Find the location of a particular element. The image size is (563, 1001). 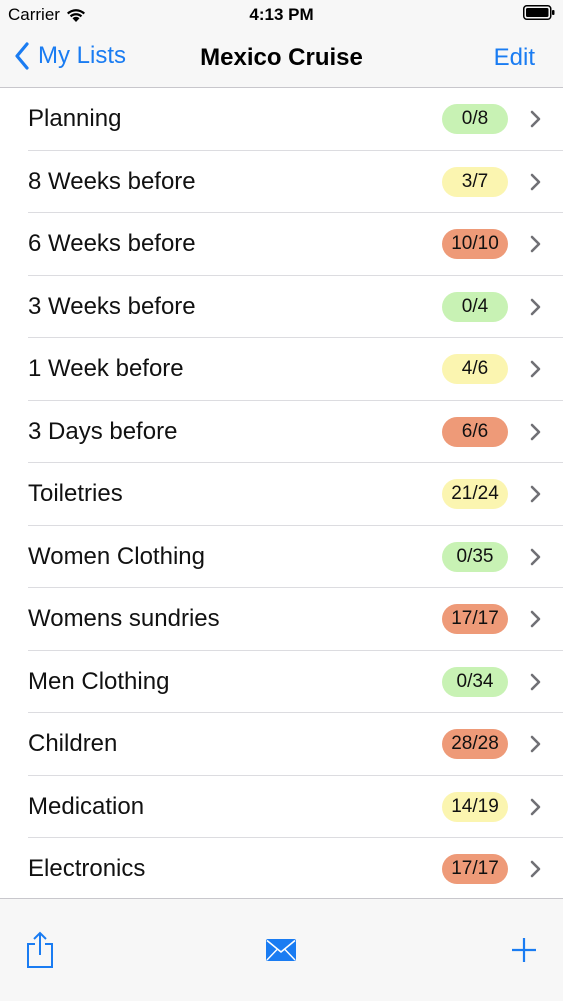

progress-badge: 0/8 is located at coordinates (475, 119).